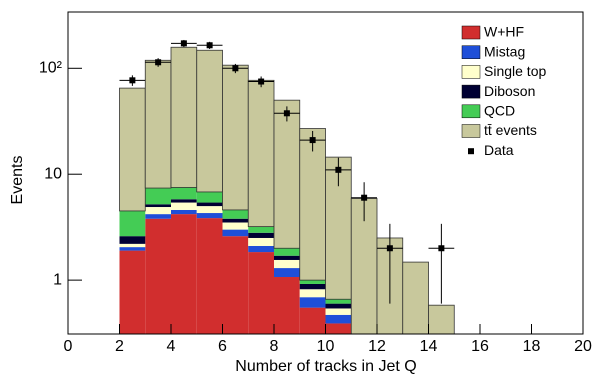 Image resolution: width=605 pixels, height=374 pixels. Describe the element at coordinates (499, 150) in the screenshot. I see `legend-label: Data` at that location.